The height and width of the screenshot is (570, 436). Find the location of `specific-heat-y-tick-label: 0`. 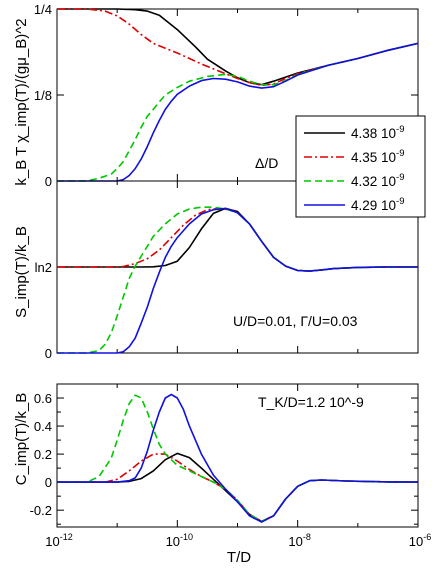

specific-heat-y-tick-label: 0 is located at coordinates (48, 482).